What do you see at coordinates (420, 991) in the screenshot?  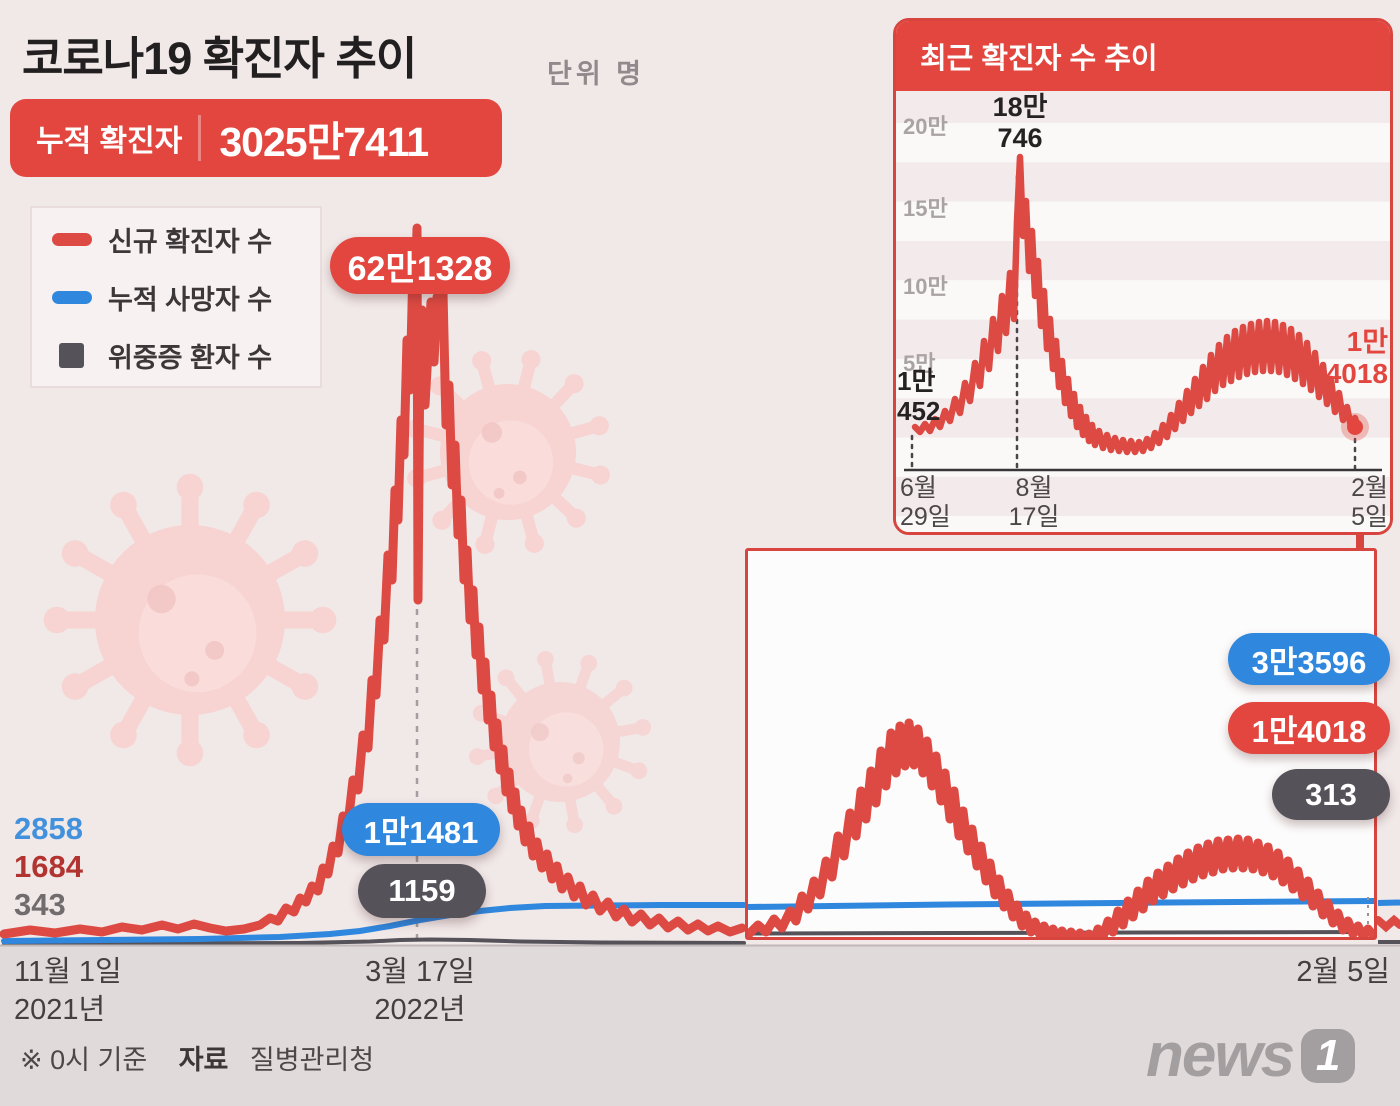 I see `x-tick-peak: 3월 17일 2022년` at bounding box center [420, 991].